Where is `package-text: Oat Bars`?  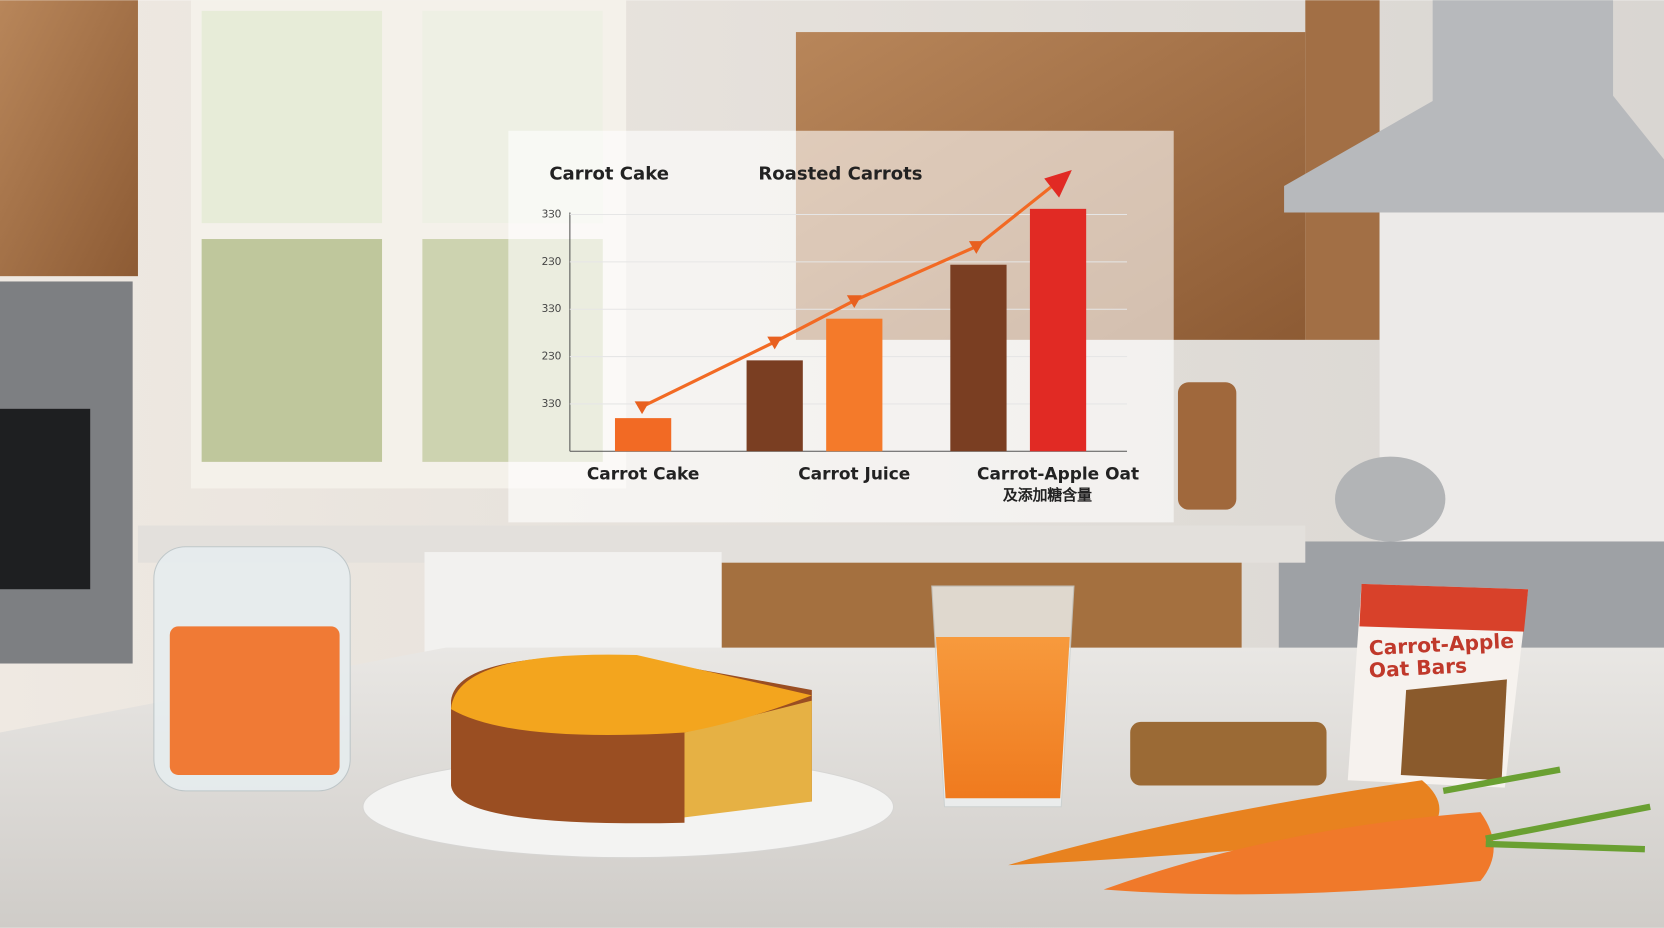 package-text: Oat Bars is located at coordinates (1417, 667).